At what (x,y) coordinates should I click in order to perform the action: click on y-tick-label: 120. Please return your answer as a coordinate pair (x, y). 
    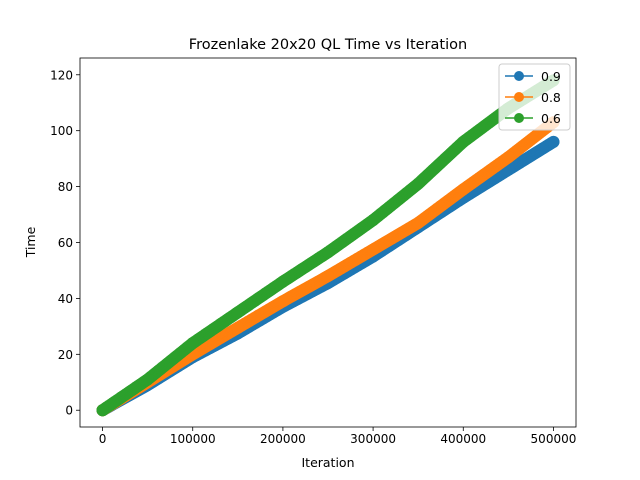
    Looking at the image, I should click on (61, 75).